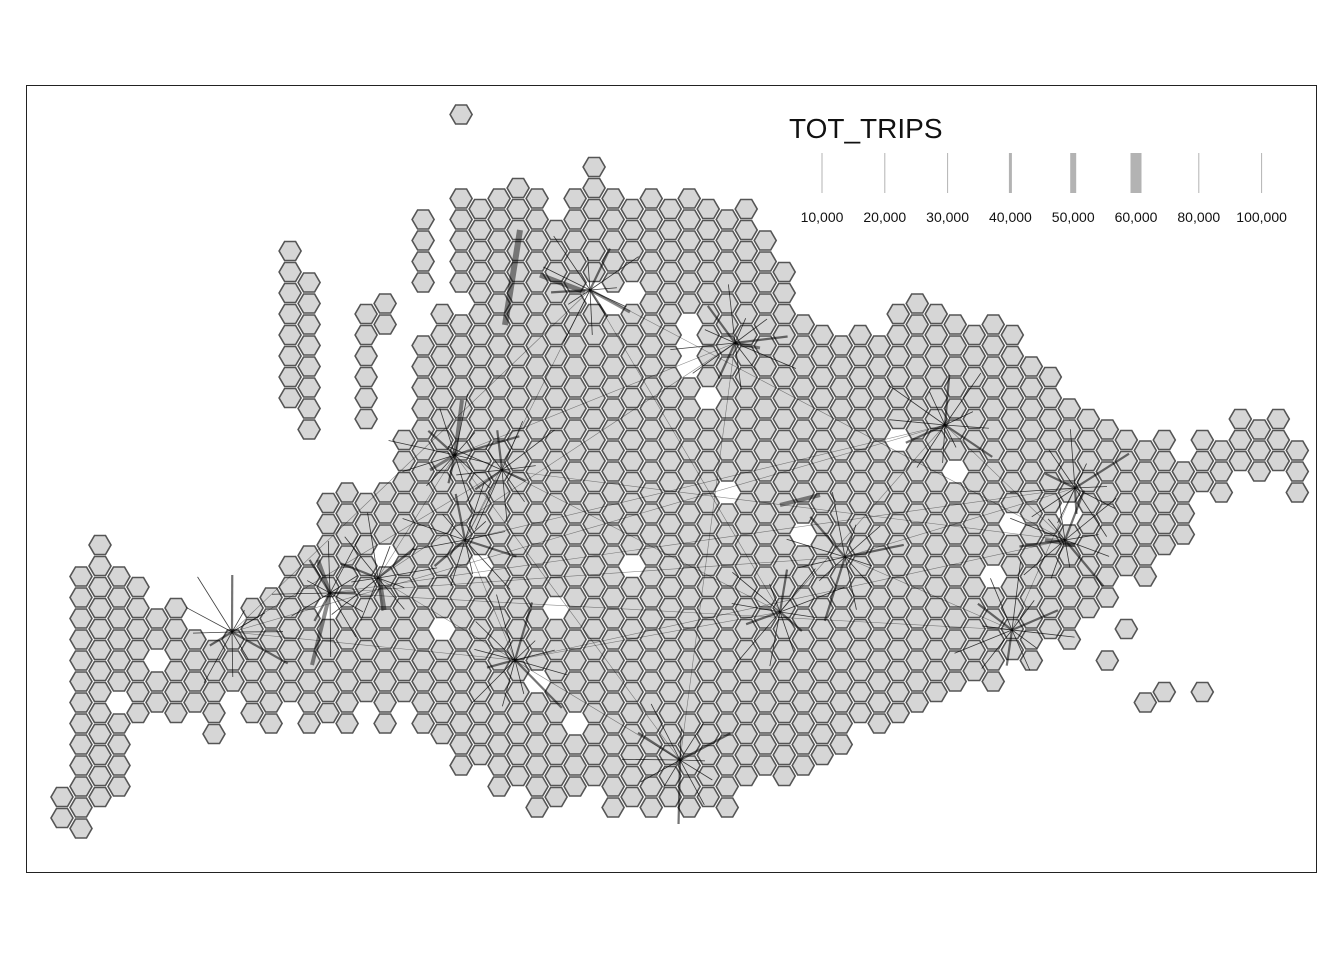  What do you see at coordinates (1198, 189) in the screenshot?
I see `legend-entry: 80,000` at bounding box center [1198, 189].